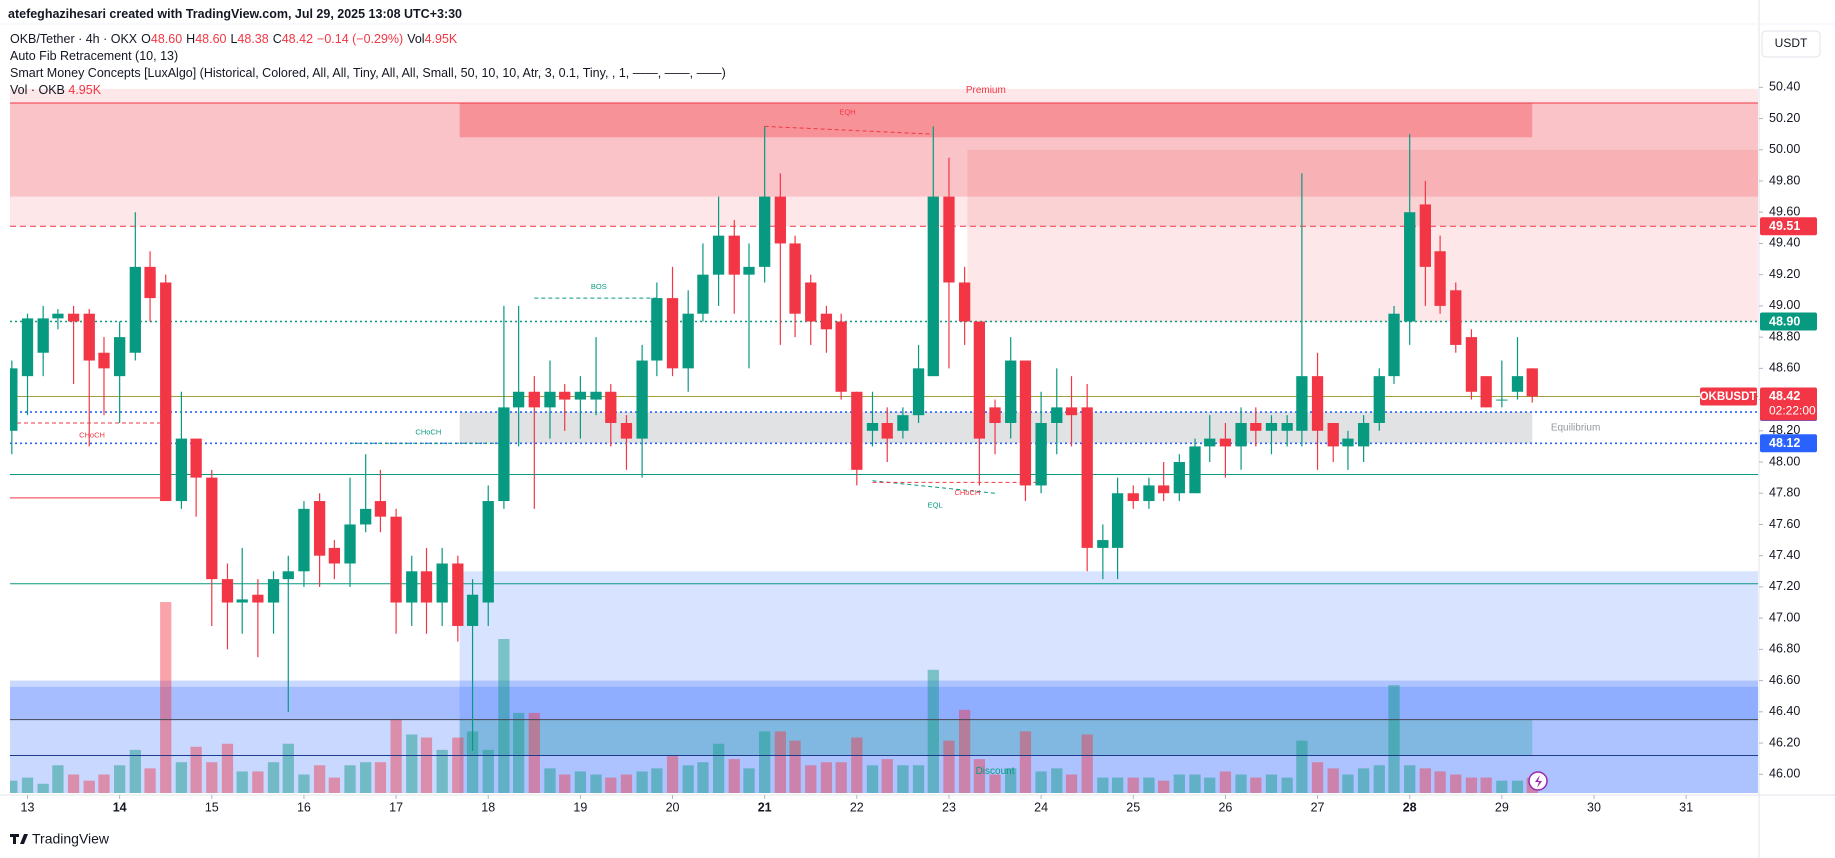  What do you see at coordinates (1784, 586) in the screenshot?
I see `y-tick-label: 47.20` at bounding box center [1784, 586].